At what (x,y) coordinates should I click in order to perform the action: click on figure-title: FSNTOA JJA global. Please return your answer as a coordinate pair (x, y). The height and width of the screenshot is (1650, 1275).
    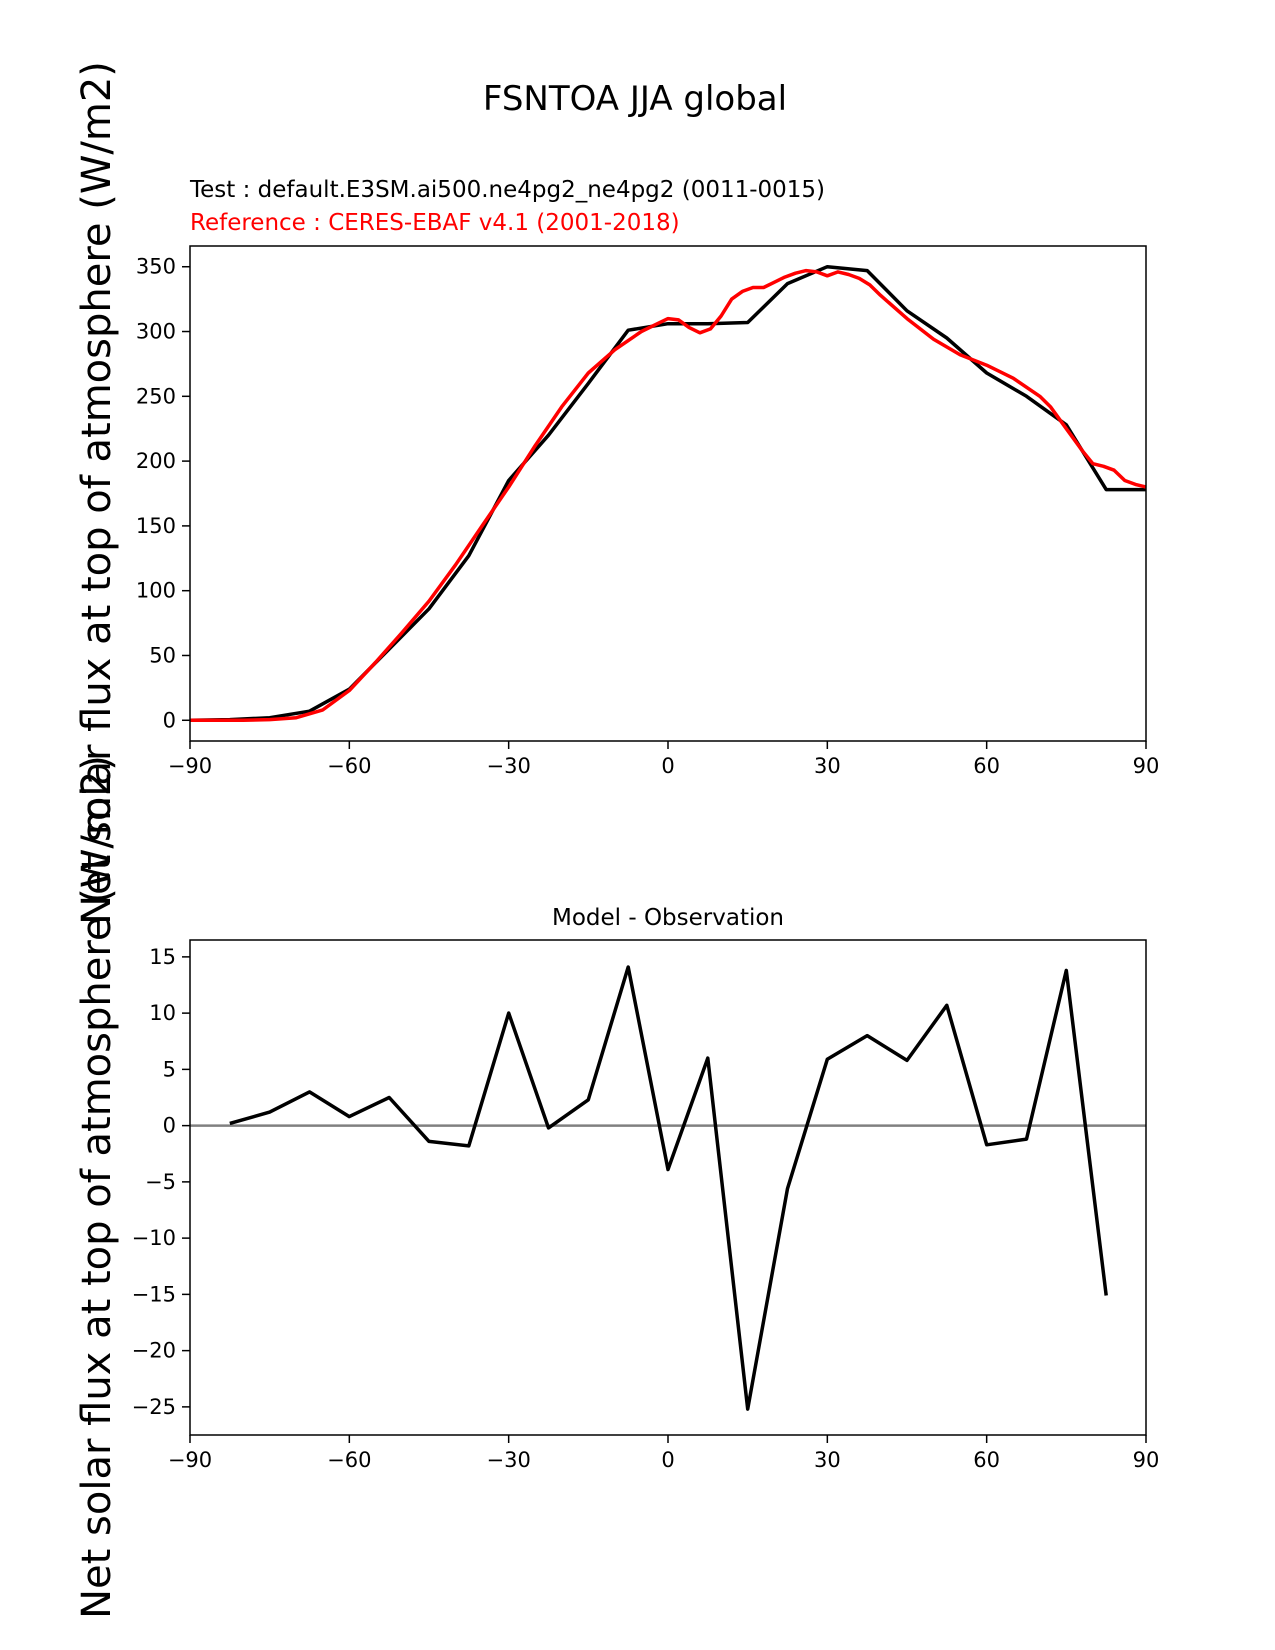
    Looking at the image, I should click on (635, 99).